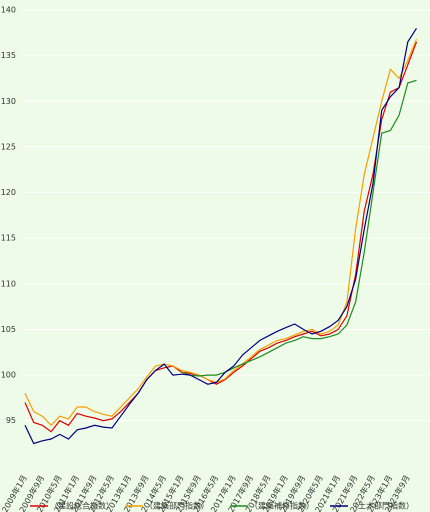 The image size is (430, 512). What do you see at coordinates (8, 283) in the screenshot?
I see `y-tick-label: 110` at bounding box center [8, 283].